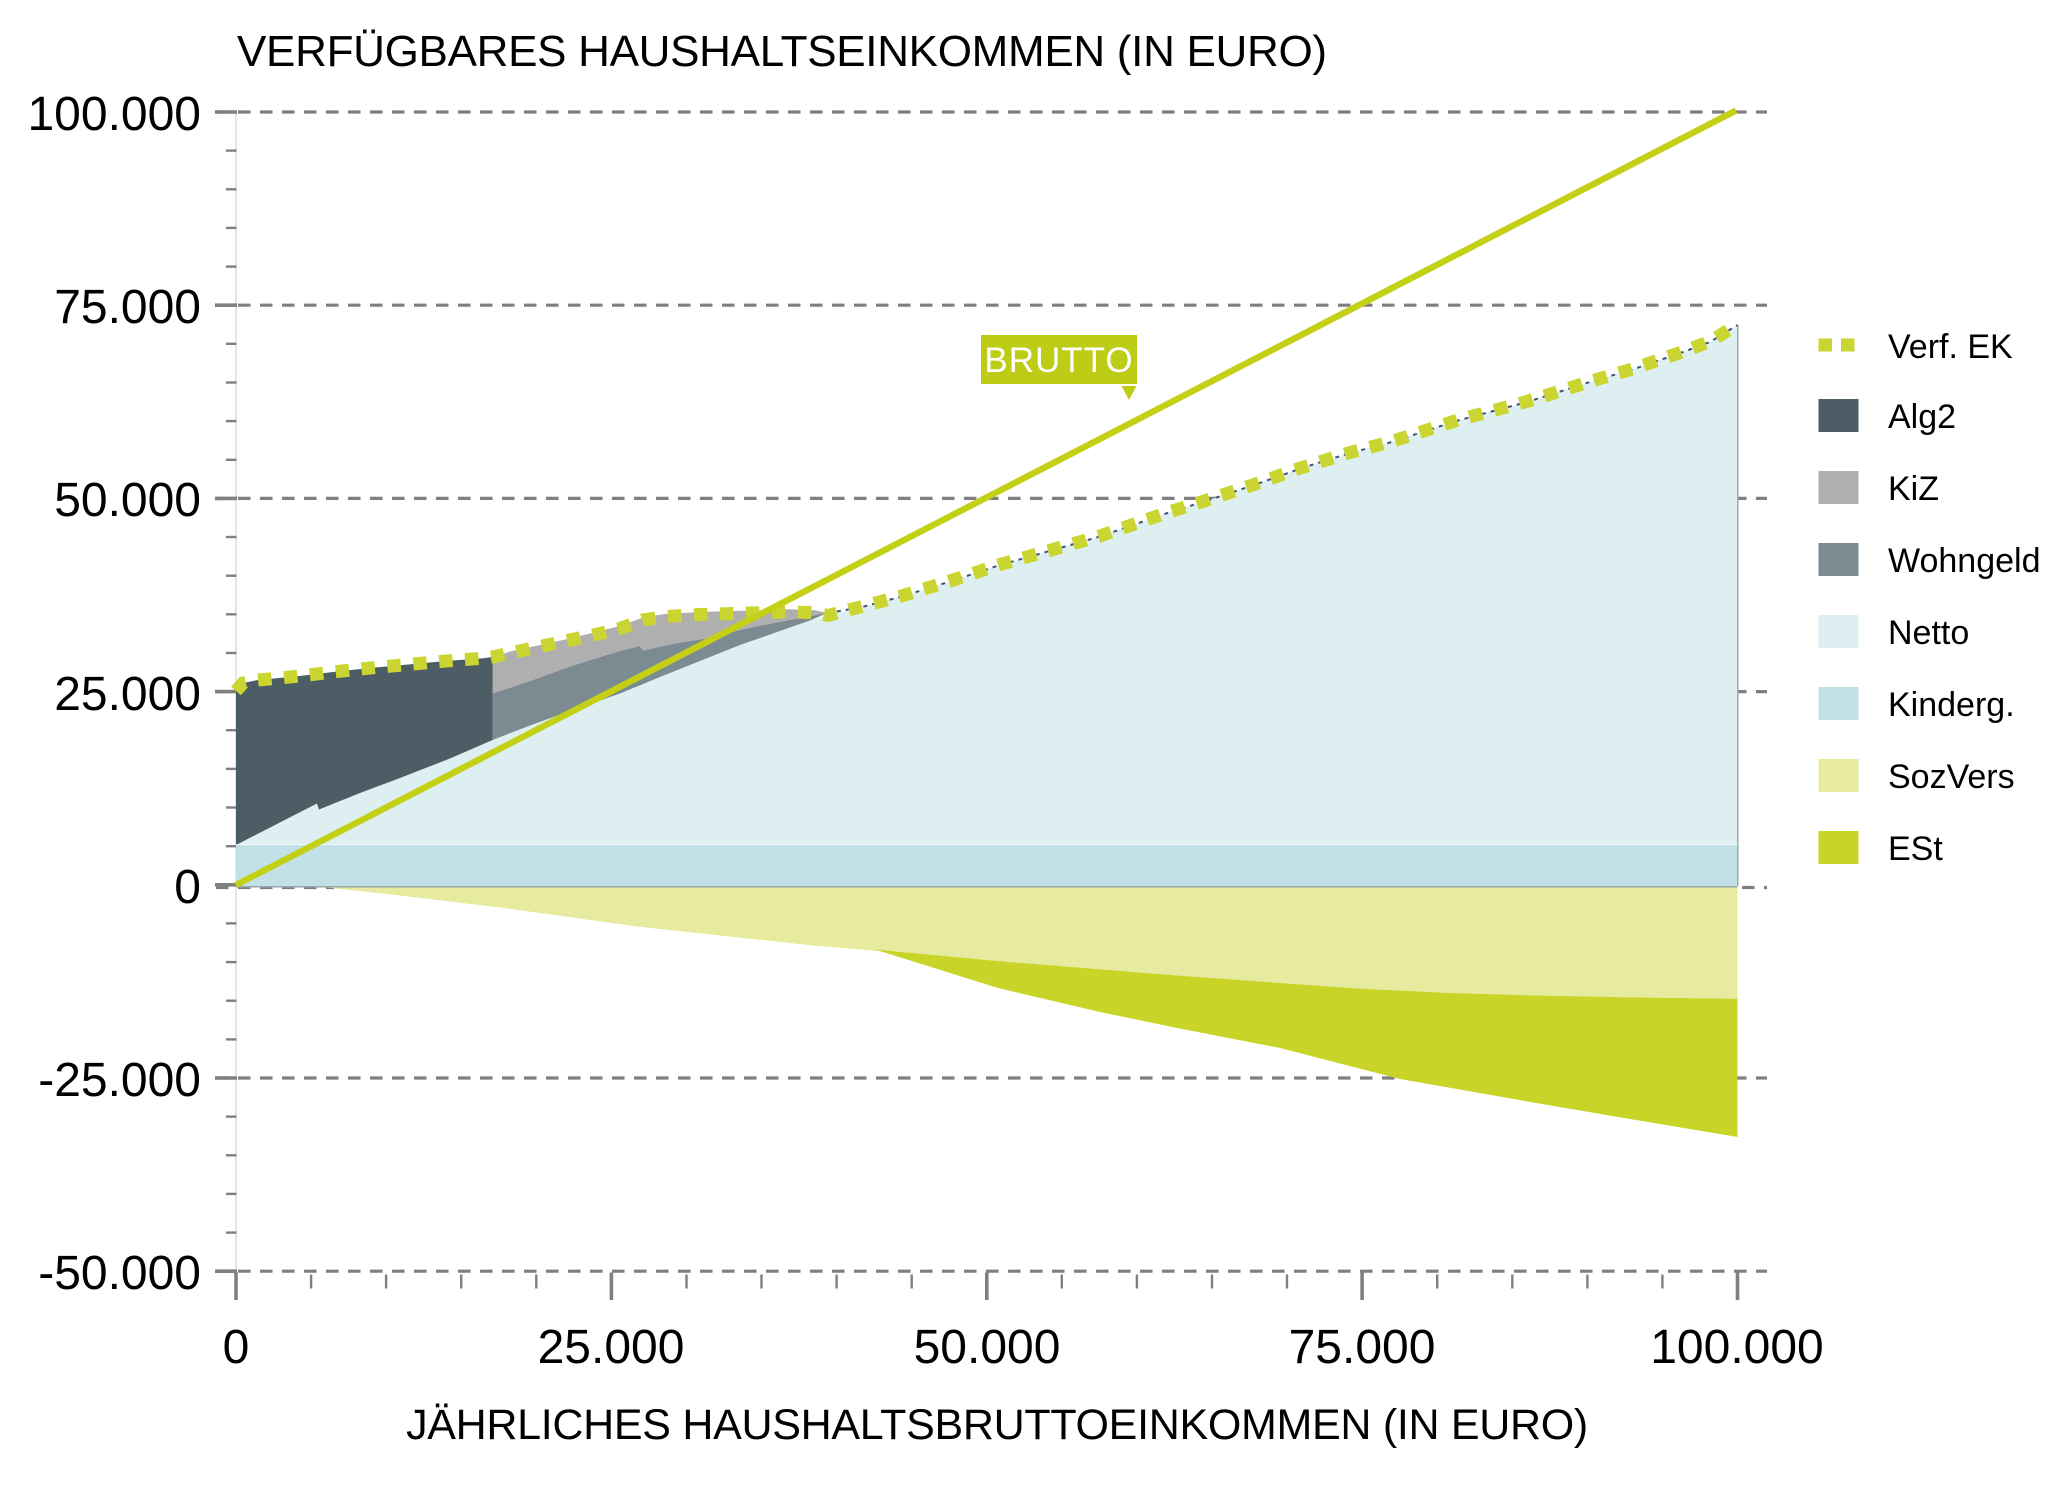 The width and height of the screenshot is (2048, 1489). I want to click on svg-text: ESt, so click(1915, 849).